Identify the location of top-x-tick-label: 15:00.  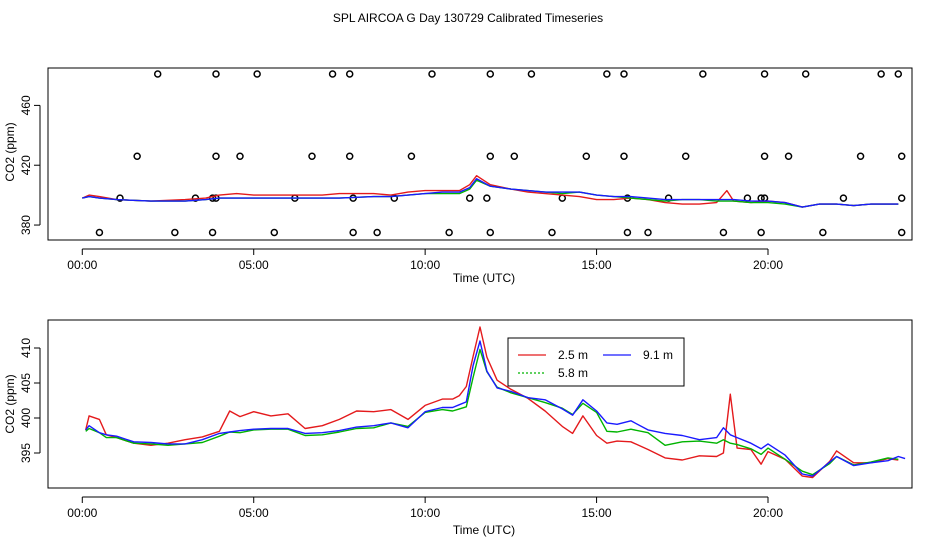
(597, 265).